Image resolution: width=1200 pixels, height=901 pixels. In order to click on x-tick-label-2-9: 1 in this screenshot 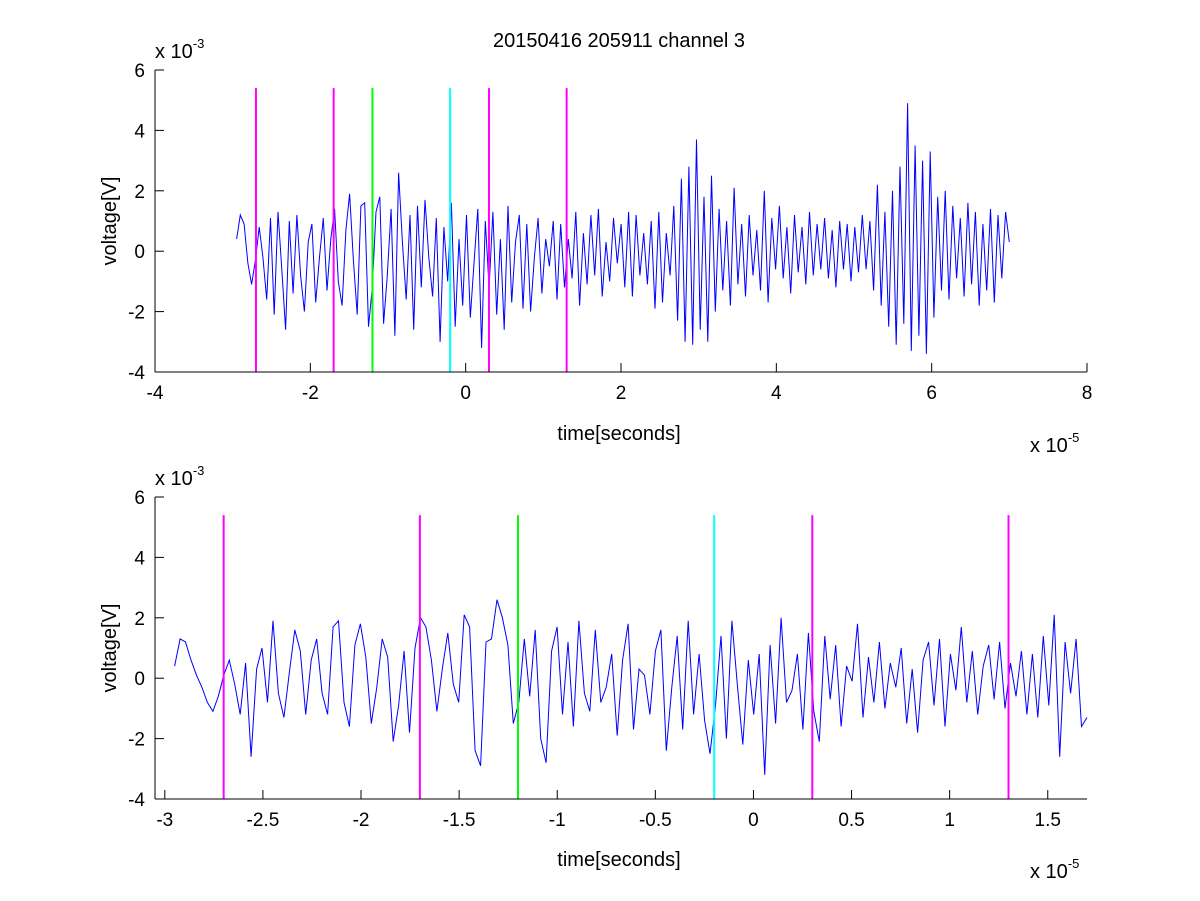, I will do `click(949, 820)`.